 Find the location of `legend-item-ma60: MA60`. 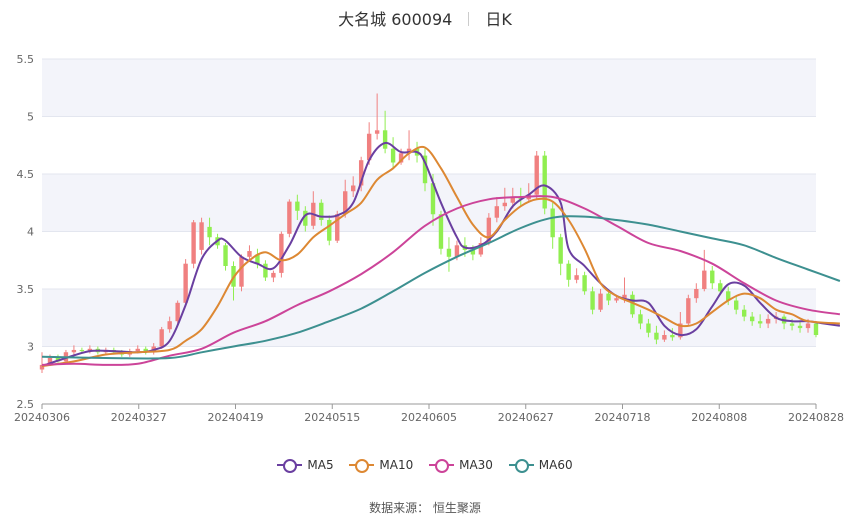

legend-item-ma60: MA60 is located at coordinates (540, 465).